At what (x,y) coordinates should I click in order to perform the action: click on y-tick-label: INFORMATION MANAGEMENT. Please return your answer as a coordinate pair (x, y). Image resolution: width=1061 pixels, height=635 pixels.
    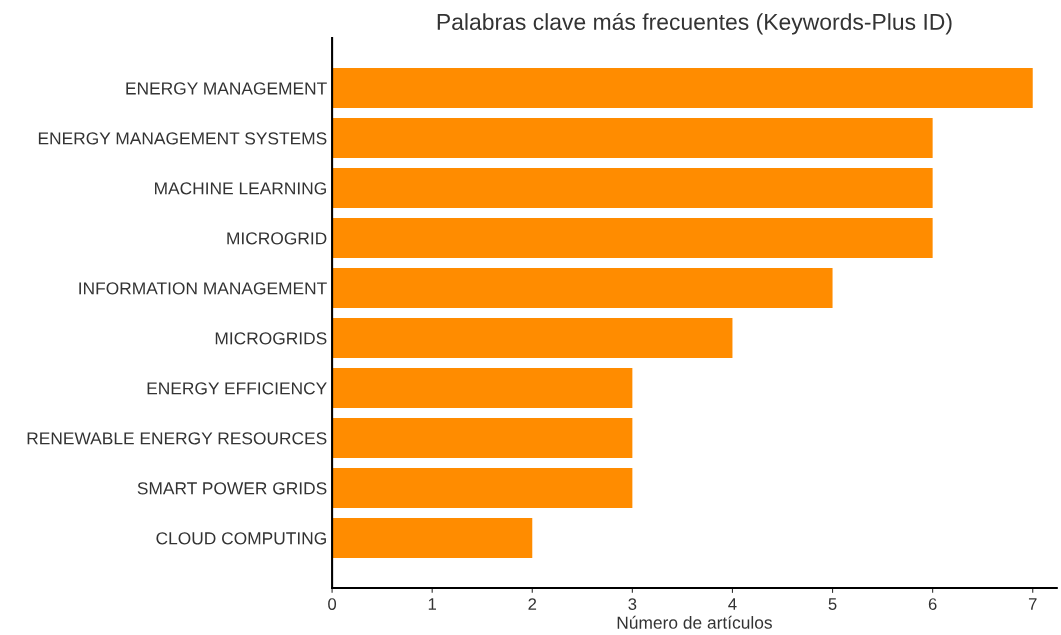
    Looking at the image, I should click on (203, 288).